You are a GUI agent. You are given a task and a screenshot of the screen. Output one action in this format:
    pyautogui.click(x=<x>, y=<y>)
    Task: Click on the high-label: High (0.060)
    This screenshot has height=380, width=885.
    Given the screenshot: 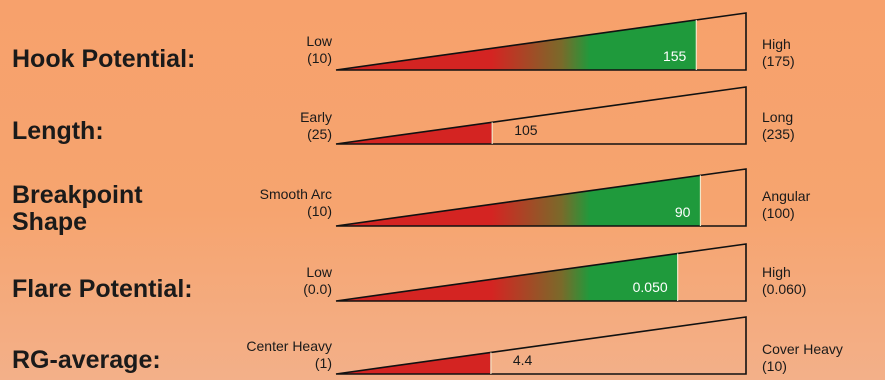 What is the action you would take?
    pyautogui.click(x=784, y=281)
    